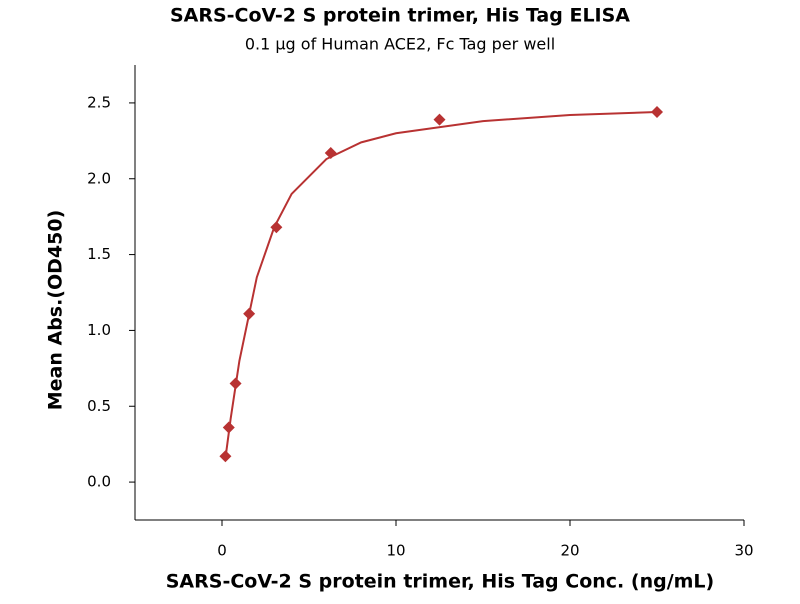  What do you see at coordinates (569, 551) in the screenshot?
I see `x-tick-label: 20` at bounding box center [569, 551].